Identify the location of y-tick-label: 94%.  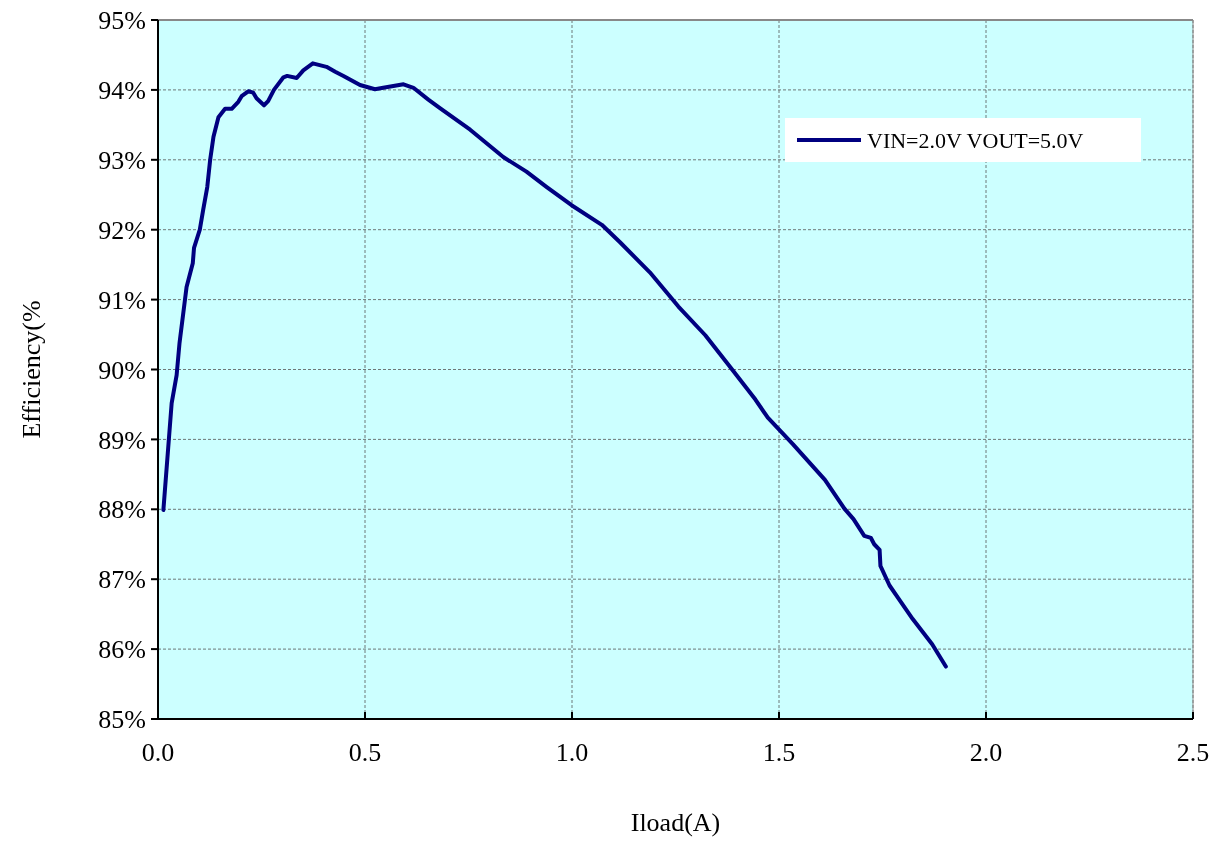
(122, 90).